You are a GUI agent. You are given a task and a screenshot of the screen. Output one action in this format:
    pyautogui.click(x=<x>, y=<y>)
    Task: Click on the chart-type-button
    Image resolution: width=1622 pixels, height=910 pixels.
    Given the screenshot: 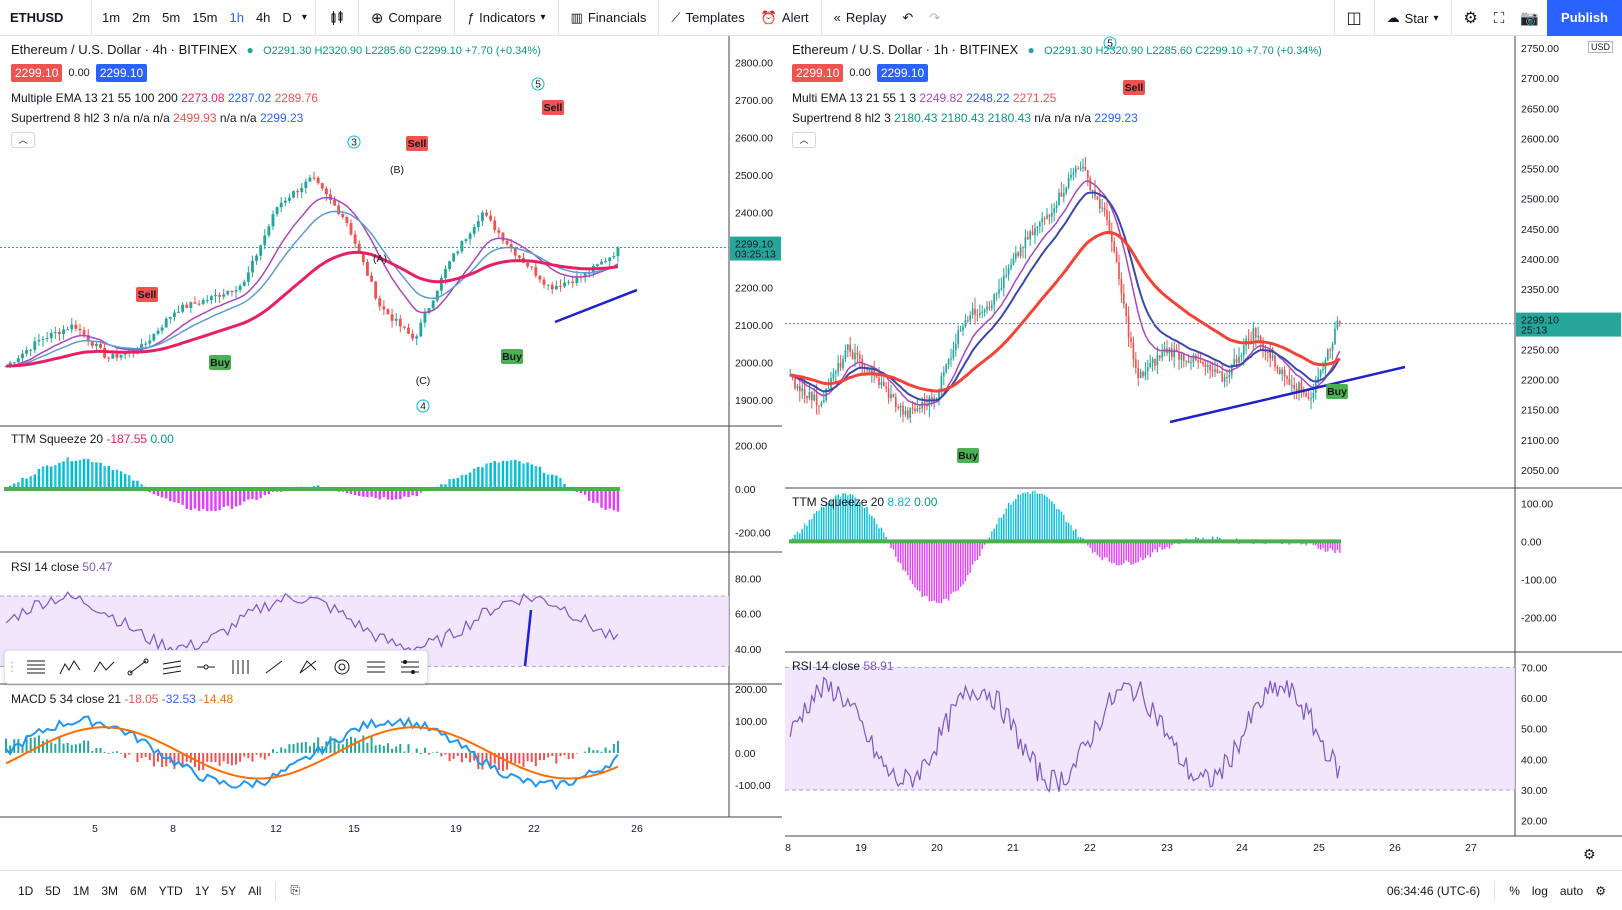 What is the action you would take?
    pyautogui.click(x=337, y=18)
    